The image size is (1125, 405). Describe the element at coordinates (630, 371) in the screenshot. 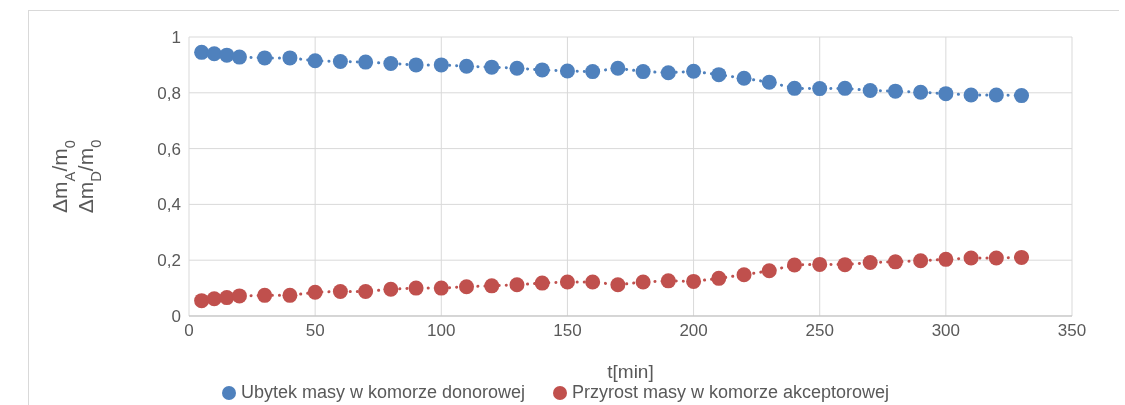

I see `x-axis-title: t[min]` at that location.